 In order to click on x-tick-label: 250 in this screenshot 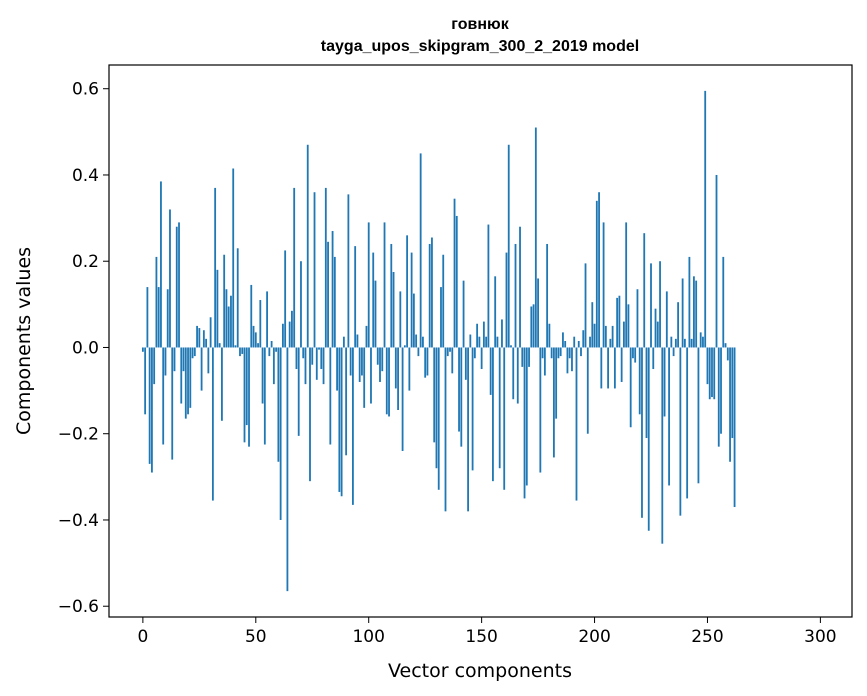, I will do `click(707, 637)`.